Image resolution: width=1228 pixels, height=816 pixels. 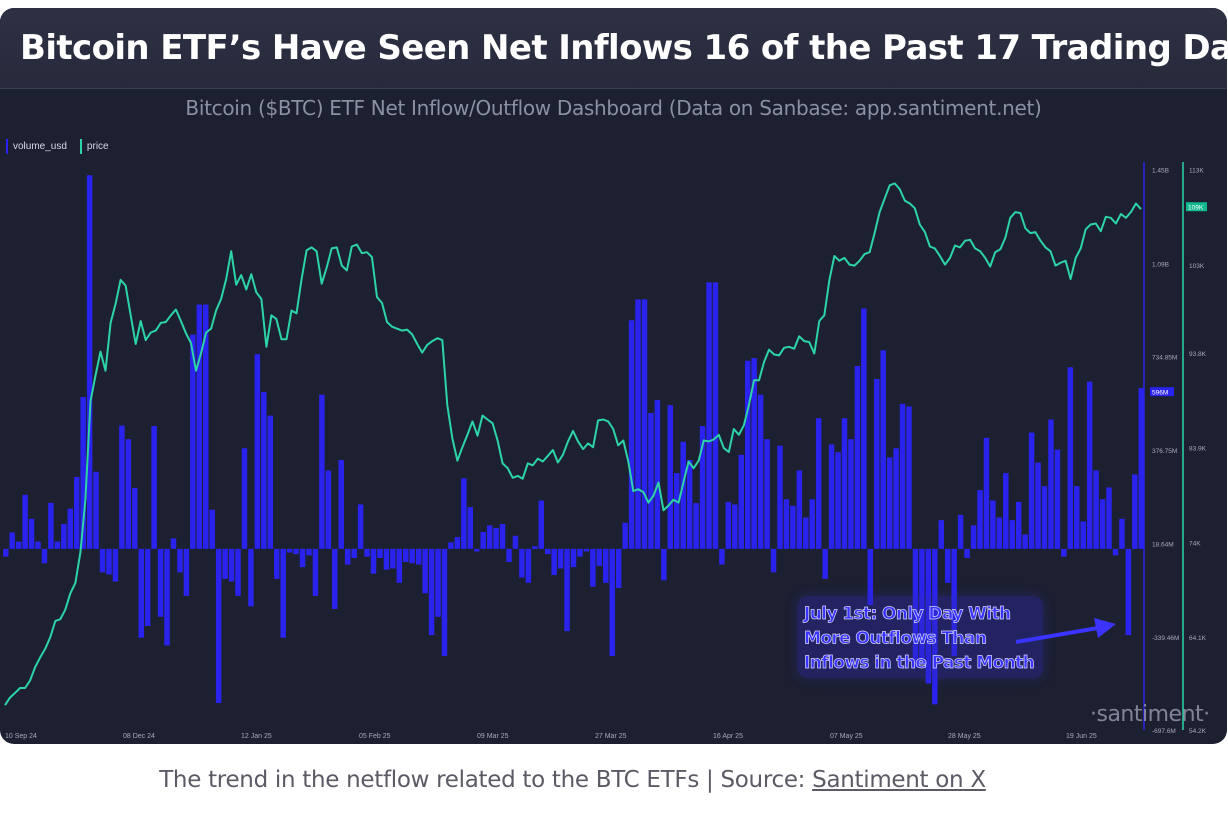 What do you see at coordinates (1105, 628) in the screenshot?
I see `annotation-arrowhead` at bounding box center [1105, 628].